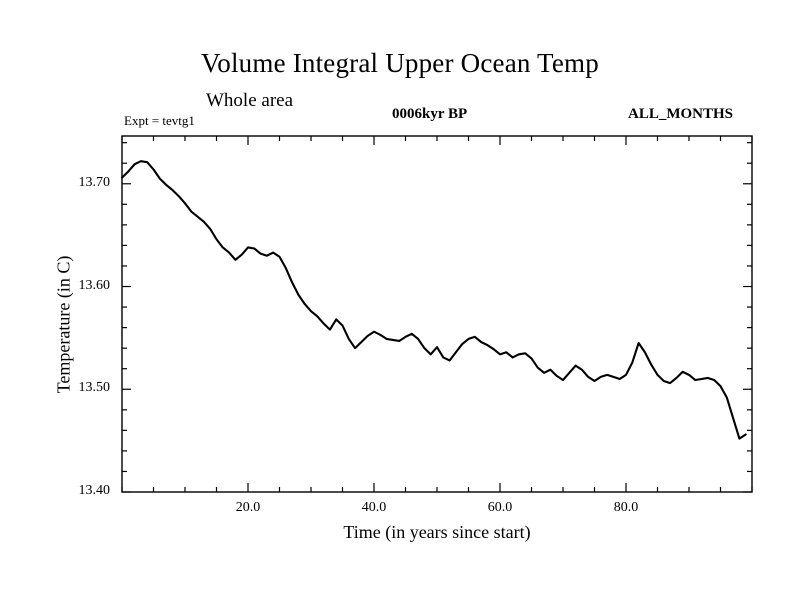 This screenshot has width=800, height=600. Describe the element at coordinates (250, 100) in the screenshot. I see `subtitle-area: Whole area` at that location.